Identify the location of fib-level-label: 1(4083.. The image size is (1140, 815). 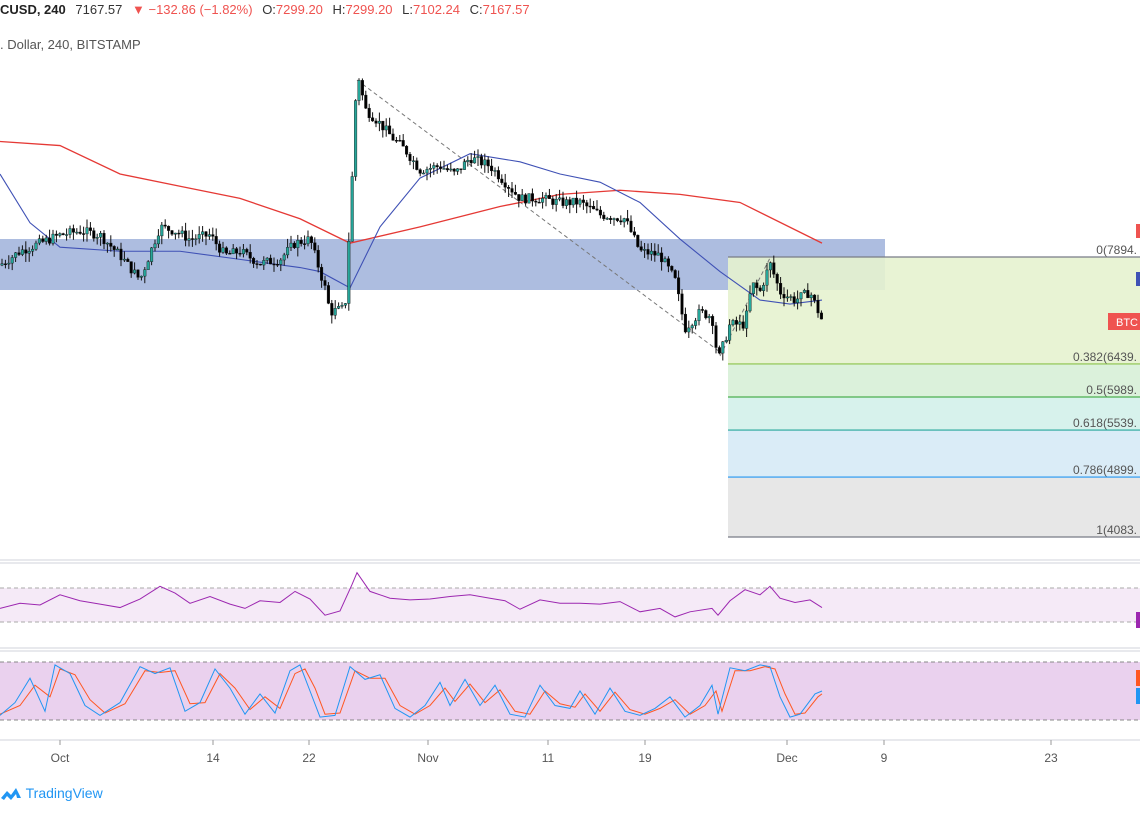
(1116, 530).